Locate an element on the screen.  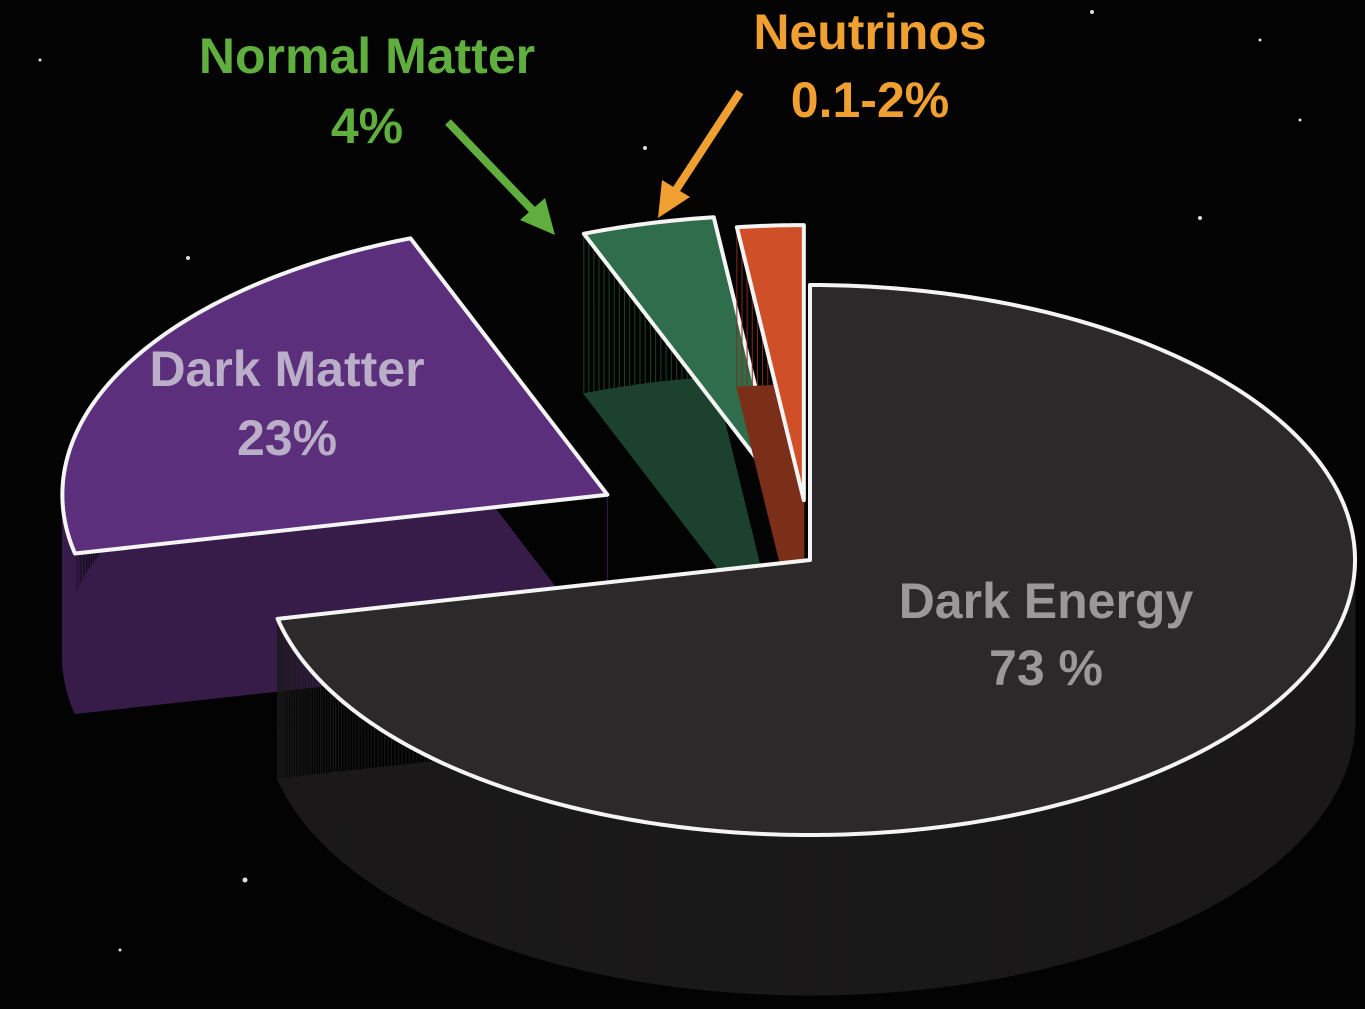
slice-label: Normal Matter is located at coordinates (367, 56).